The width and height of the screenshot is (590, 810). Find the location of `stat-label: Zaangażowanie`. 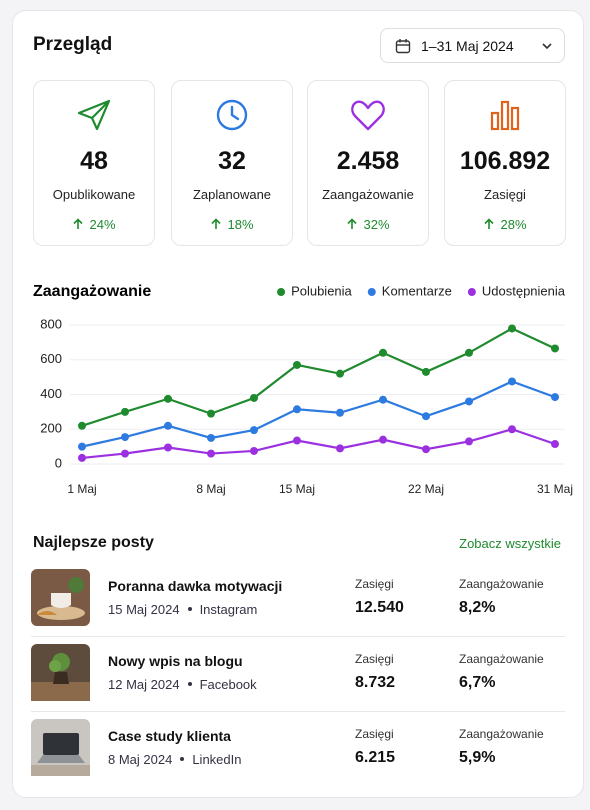

stat-label: Zaangażowanie is located at coordinates (368, 194).